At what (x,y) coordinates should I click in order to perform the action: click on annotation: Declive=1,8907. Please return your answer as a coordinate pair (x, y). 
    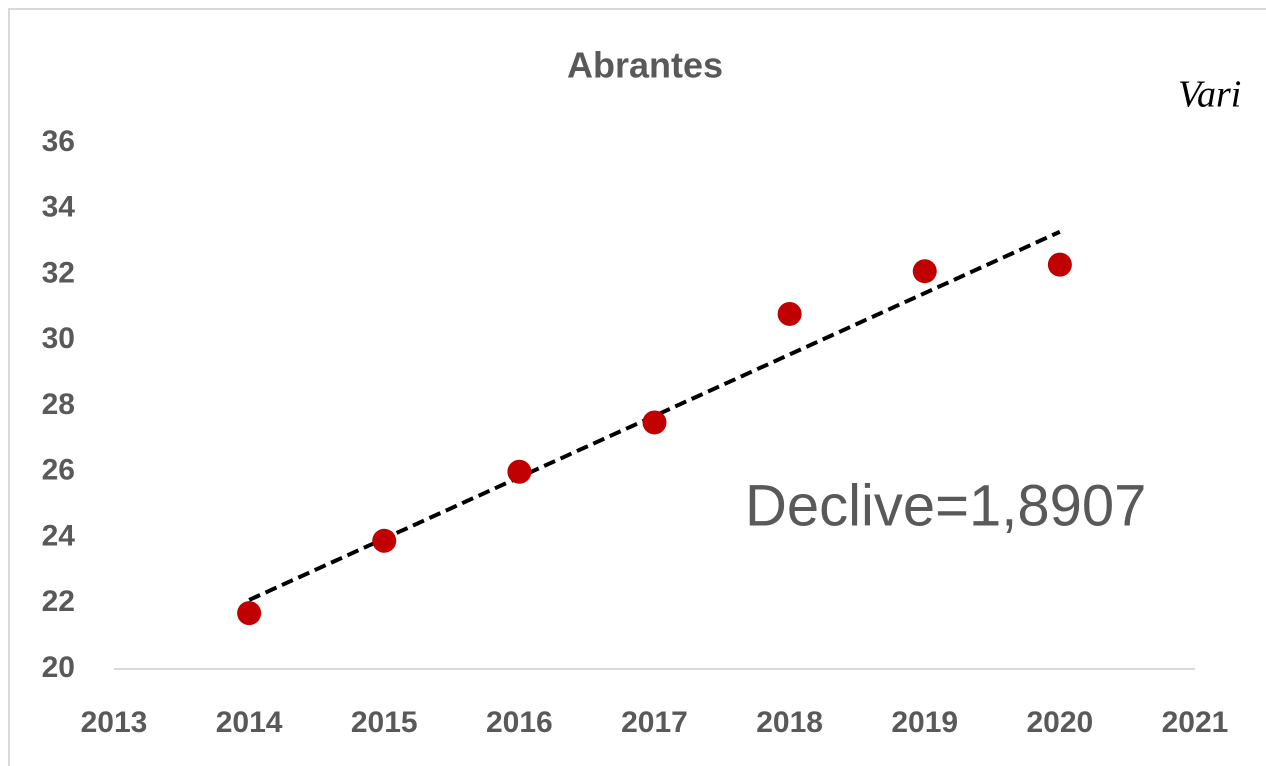
    Looking at the image, I should click on (945, 505).